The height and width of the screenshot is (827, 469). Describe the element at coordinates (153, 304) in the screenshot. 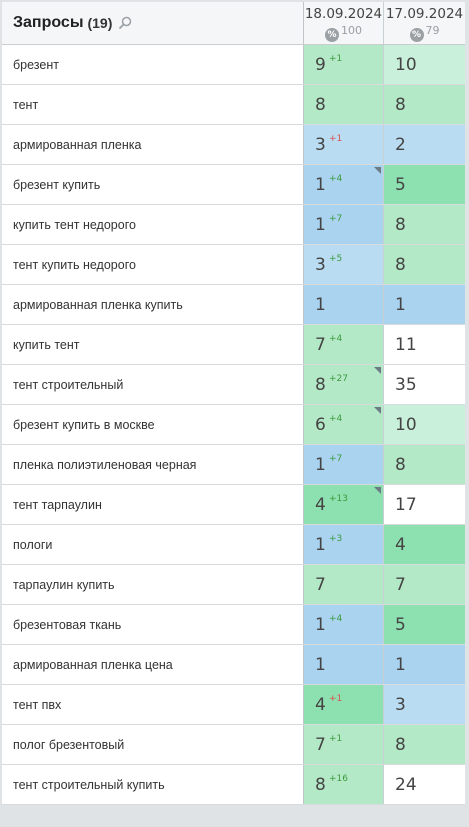

I see `query-text: армированная пленка купить` at that location.